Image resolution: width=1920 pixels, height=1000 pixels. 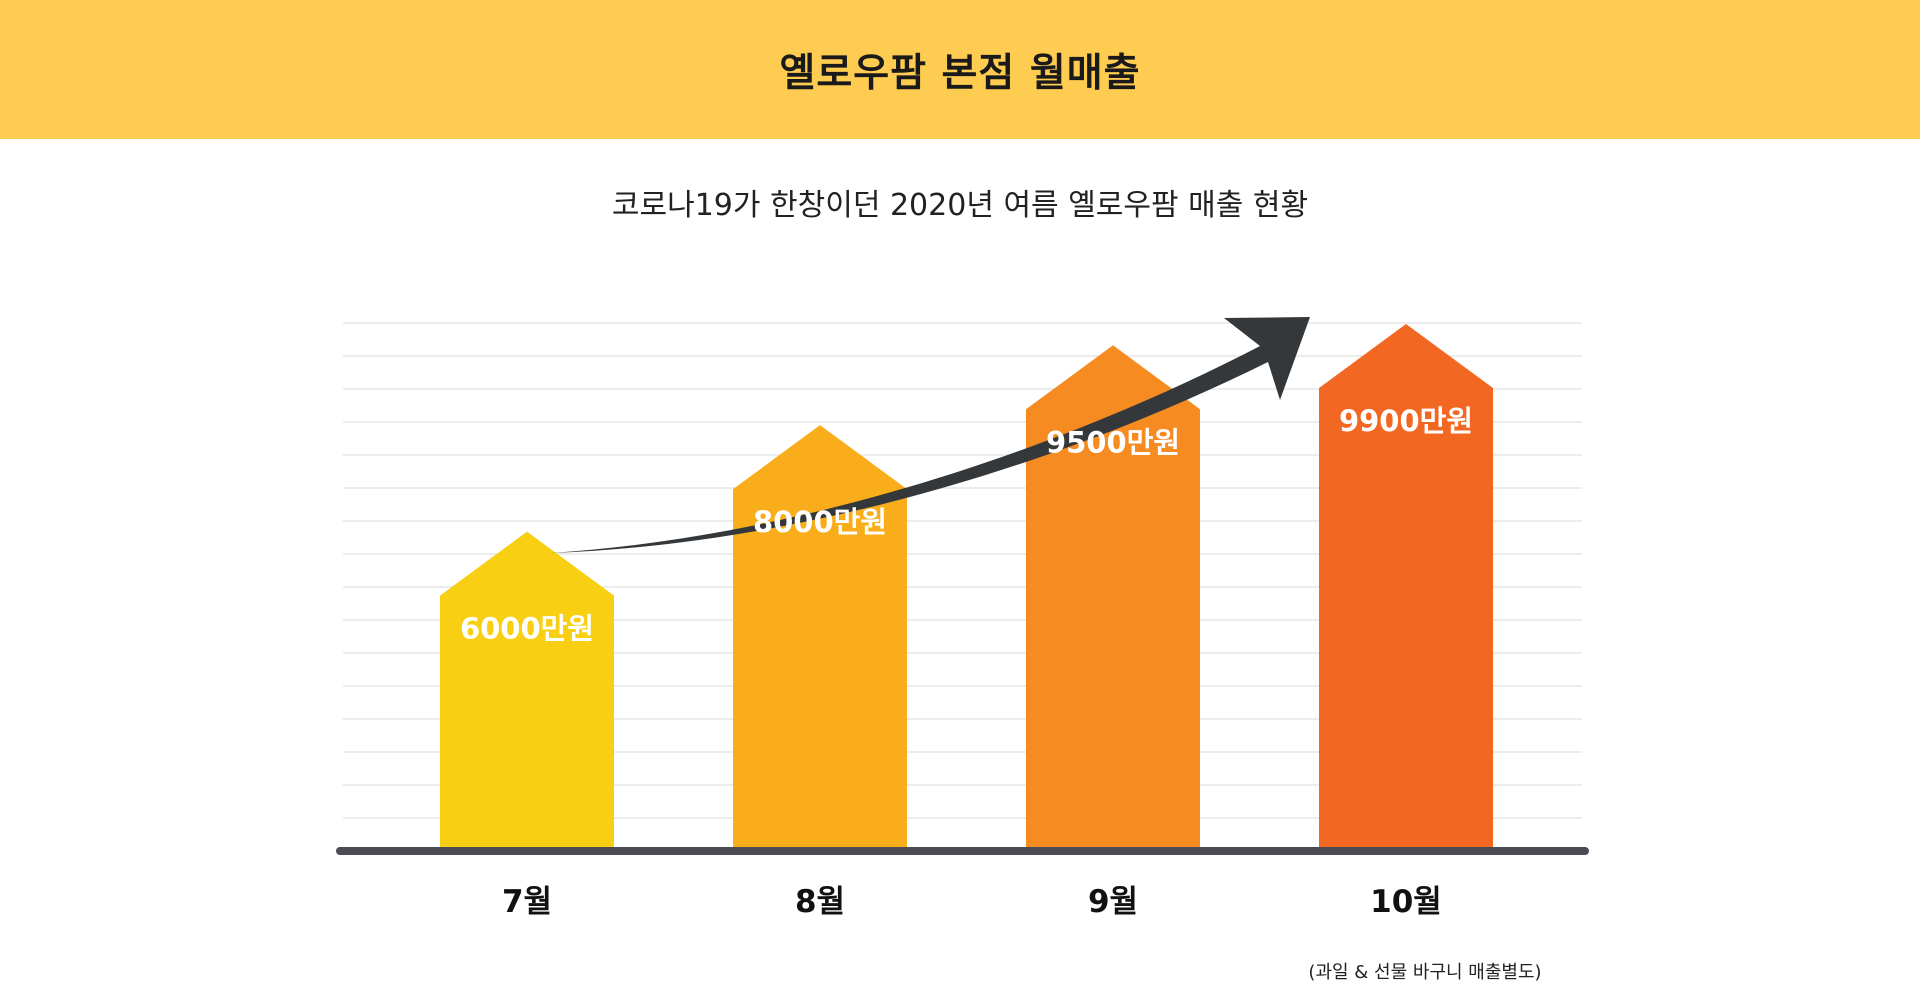 I want to click on page-title: 옐로우팜 본점 월매출, so click(x=960, y=73).